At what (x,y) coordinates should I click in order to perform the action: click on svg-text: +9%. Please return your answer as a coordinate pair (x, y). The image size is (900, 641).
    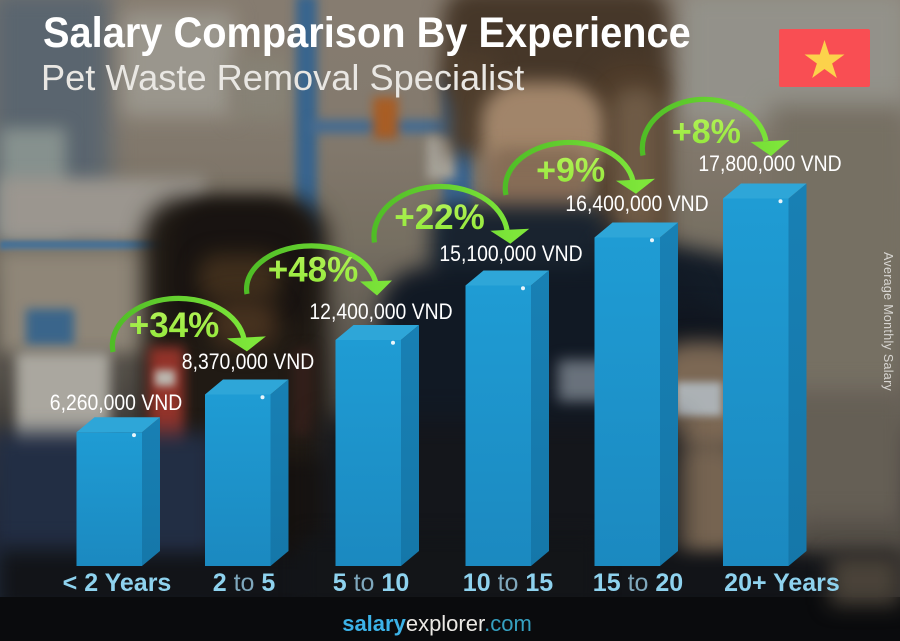
    Looking at the image, I should click on (570, 171).